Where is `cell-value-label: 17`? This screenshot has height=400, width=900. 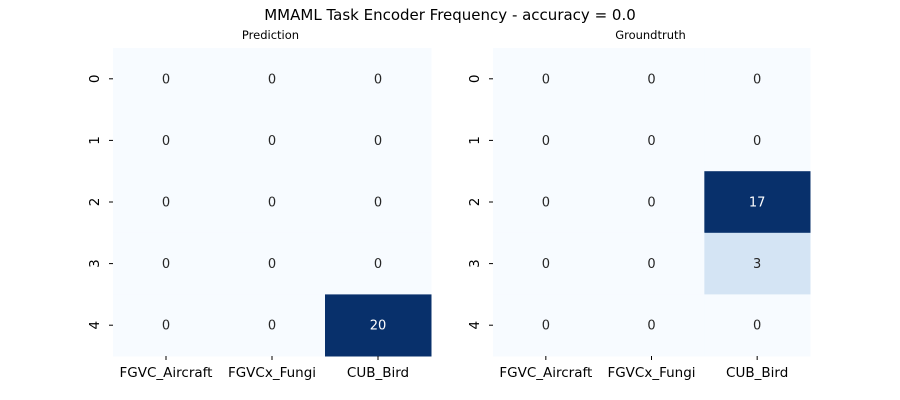
cell-value-label: 17 is located at coordinates (757, 203).